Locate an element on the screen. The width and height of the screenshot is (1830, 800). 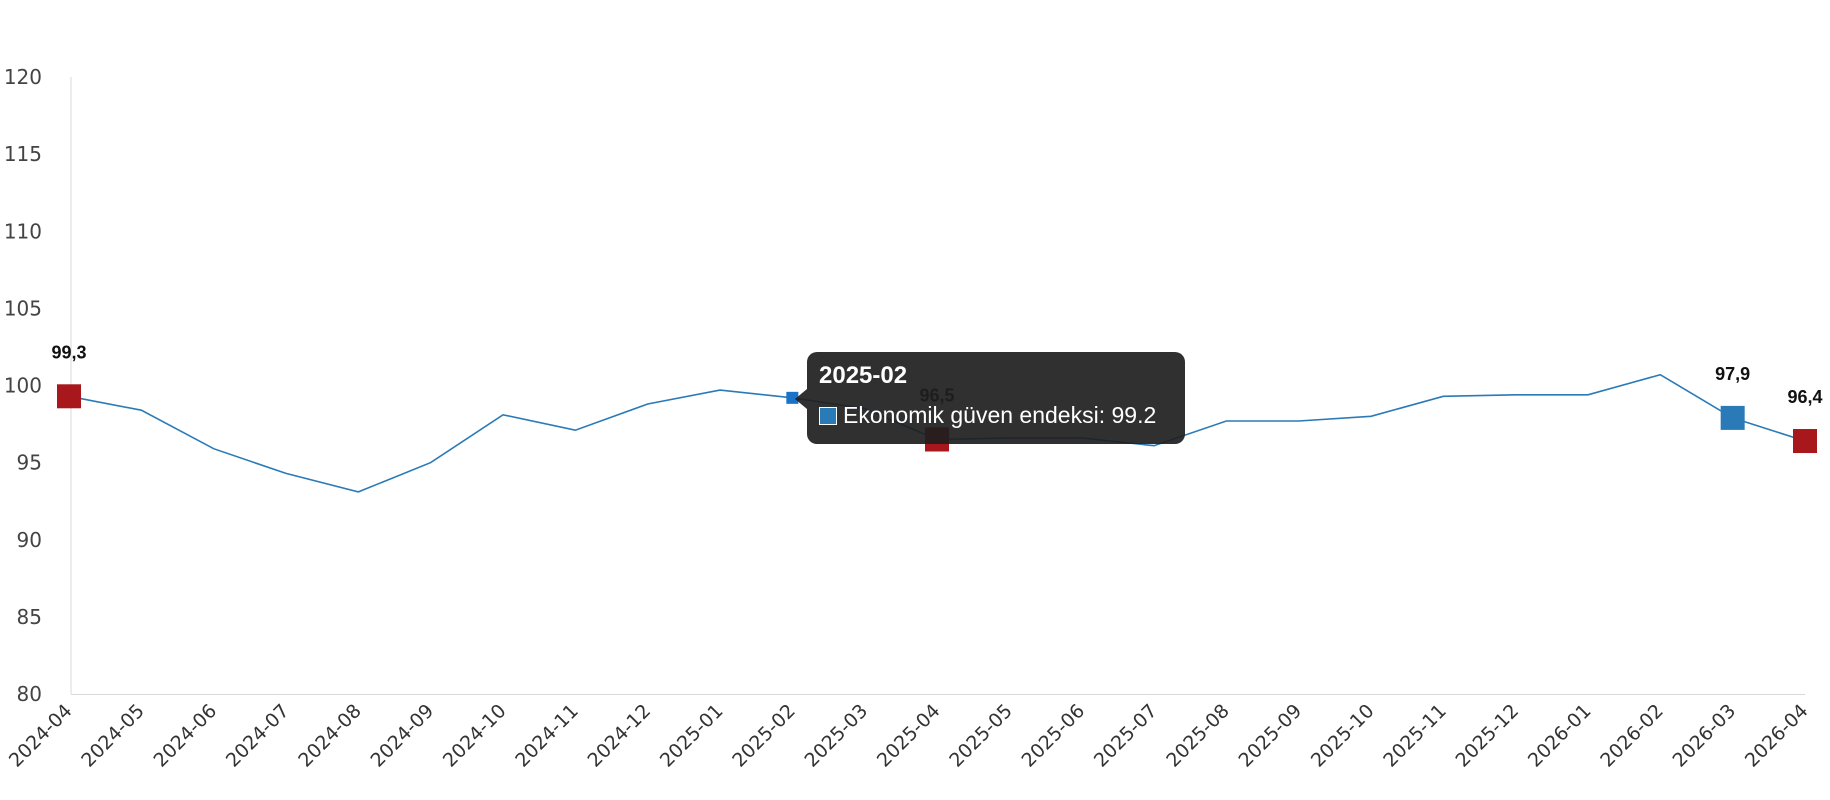
x-tick-label: 2025-03 is located at coordinates (837, 736).